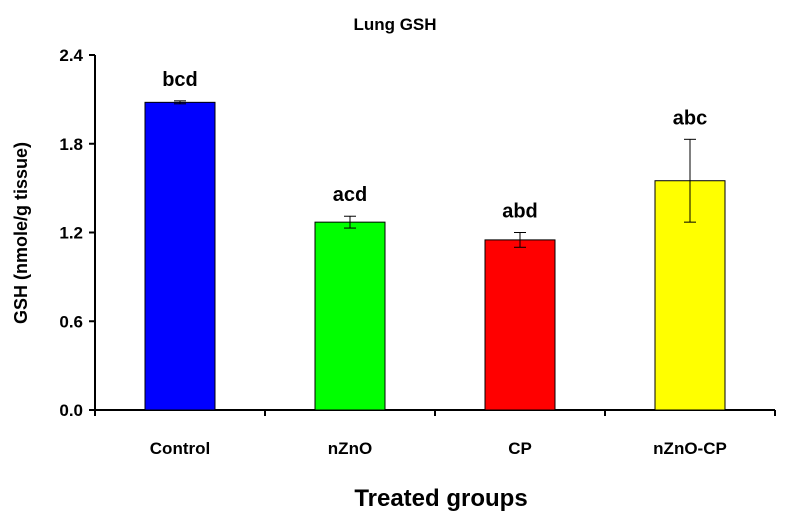  Describe the element at coordinates (690, 448) in the screenshot. I see `x-tick-label: nZnO-CP` at that location.